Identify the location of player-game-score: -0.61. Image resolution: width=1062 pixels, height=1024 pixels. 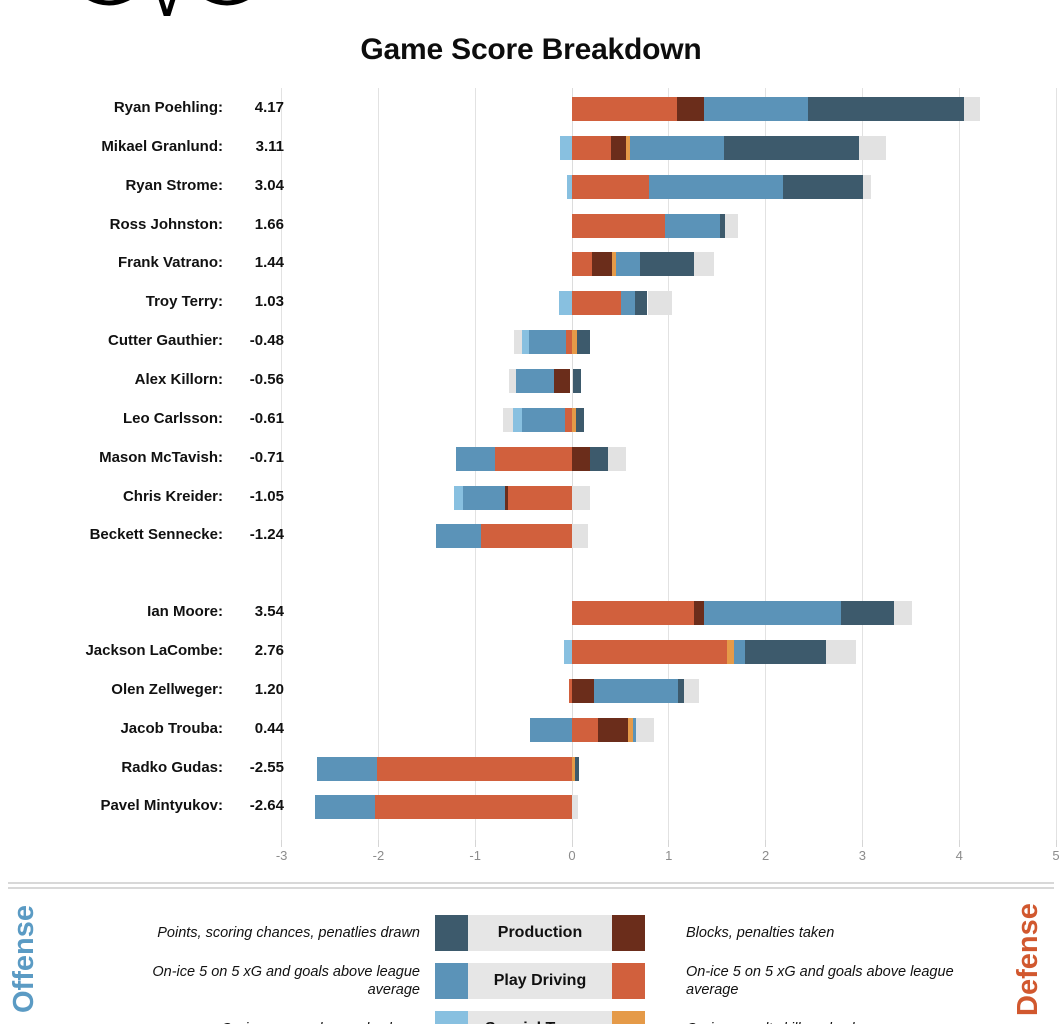
(266, 418).